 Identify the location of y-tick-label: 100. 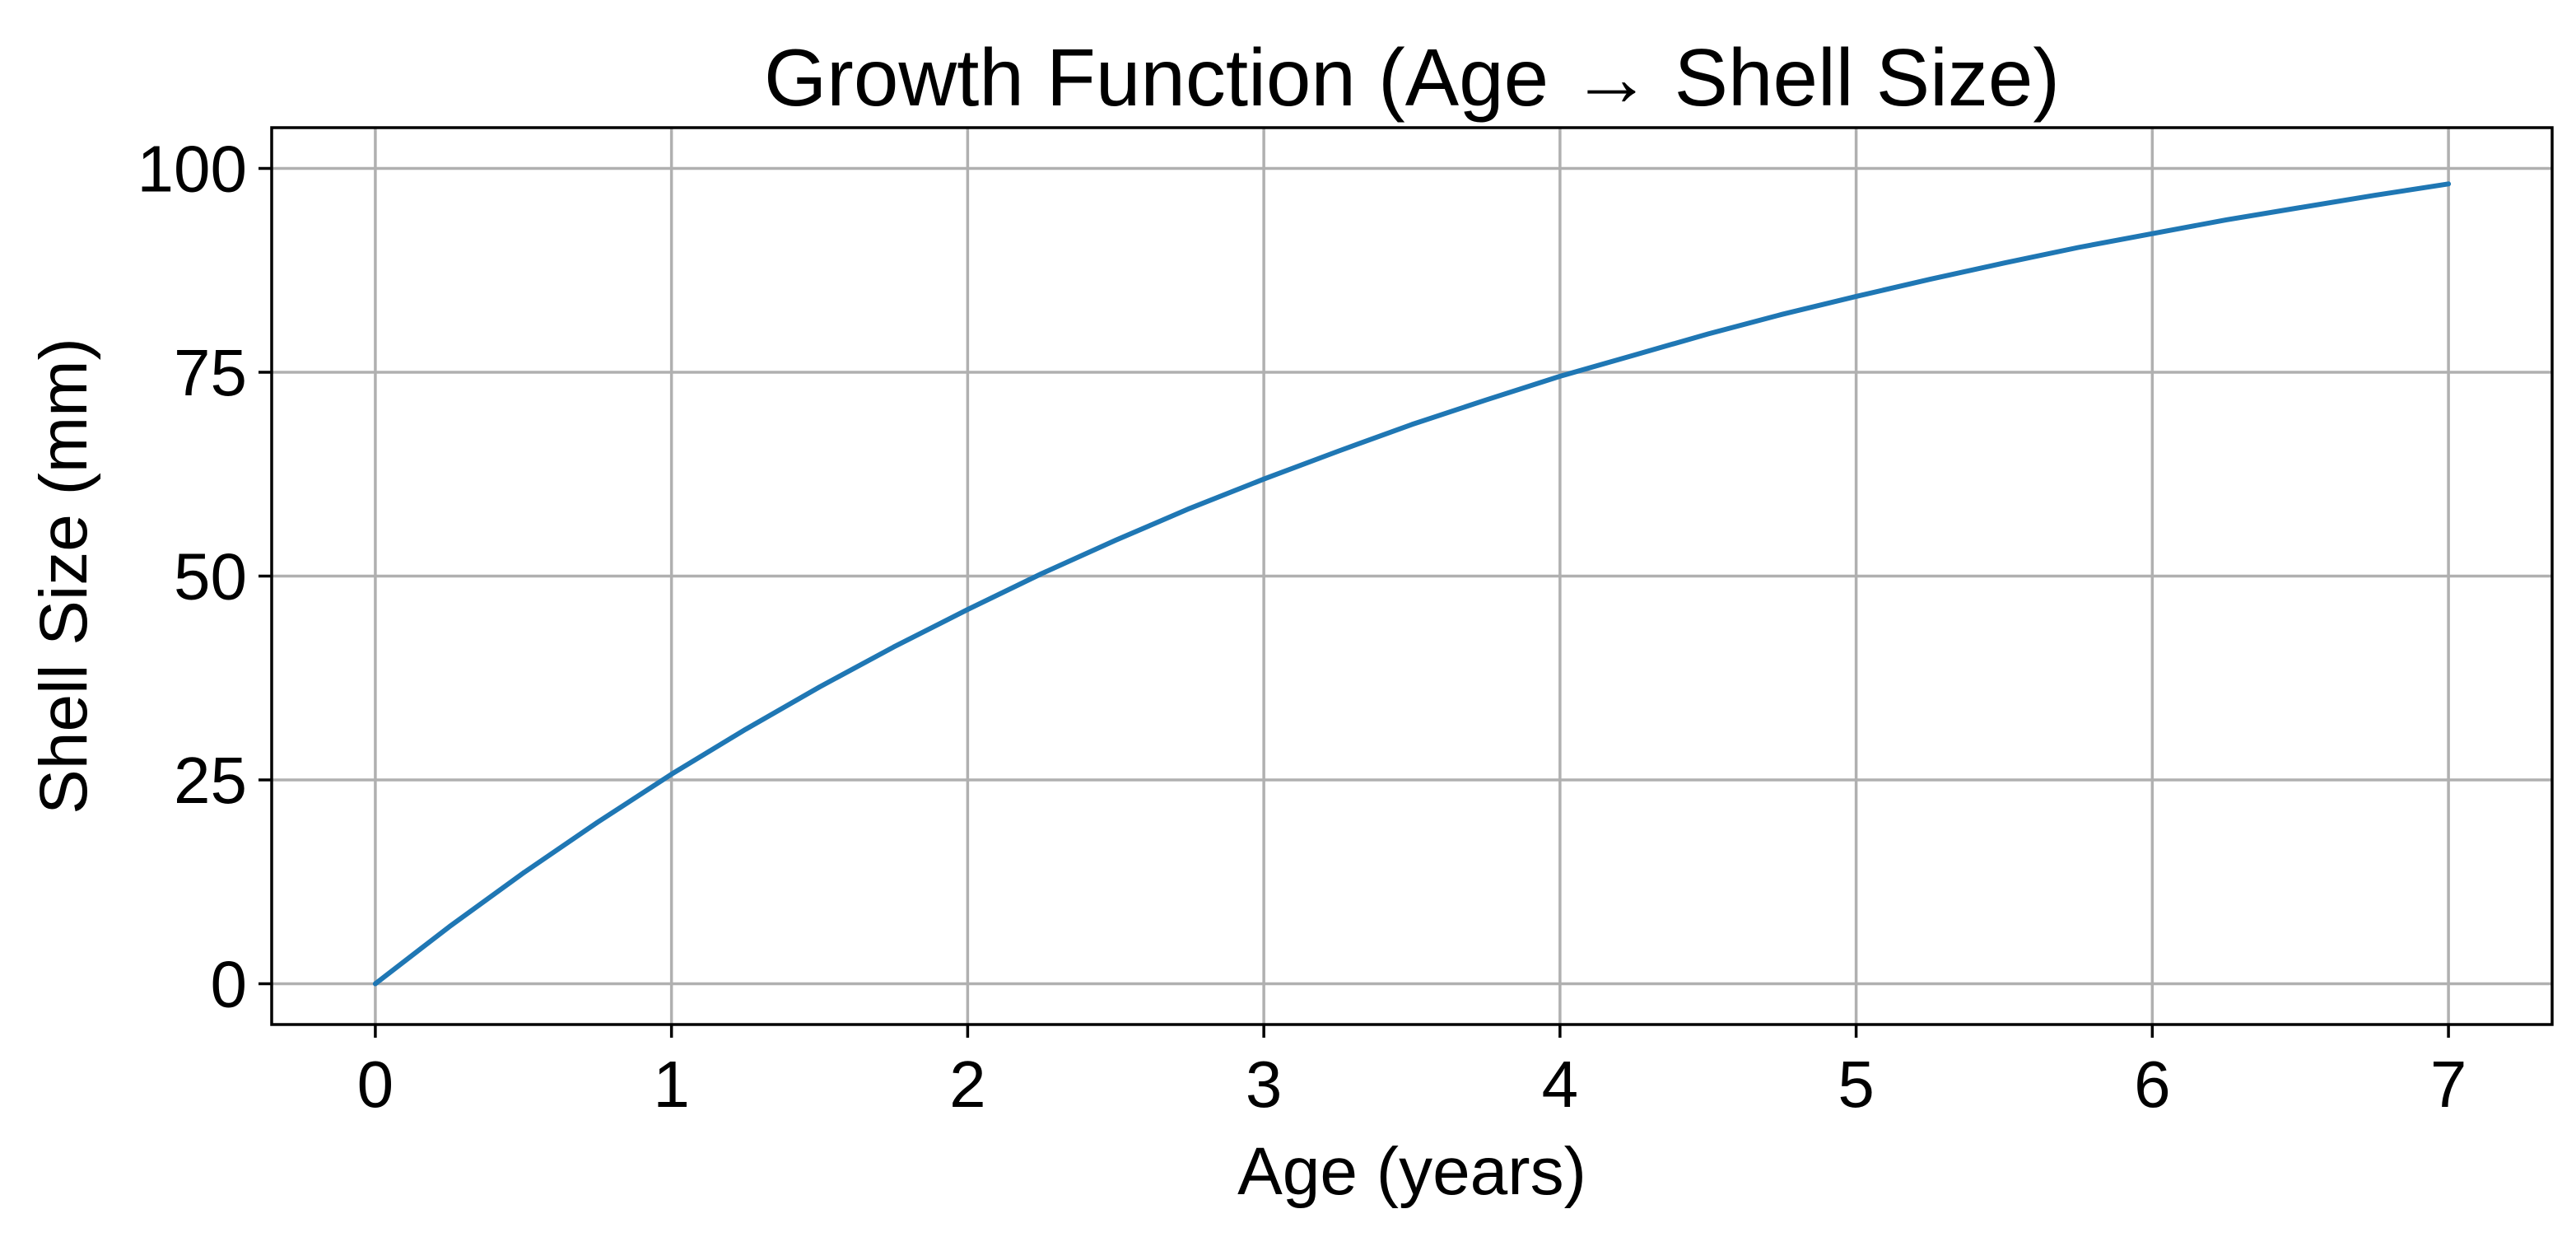
(192, 169).